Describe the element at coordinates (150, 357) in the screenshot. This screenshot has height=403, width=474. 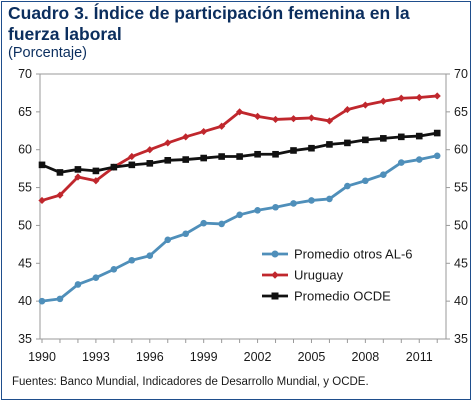
I see `x-tick-label: 1996` at that location.